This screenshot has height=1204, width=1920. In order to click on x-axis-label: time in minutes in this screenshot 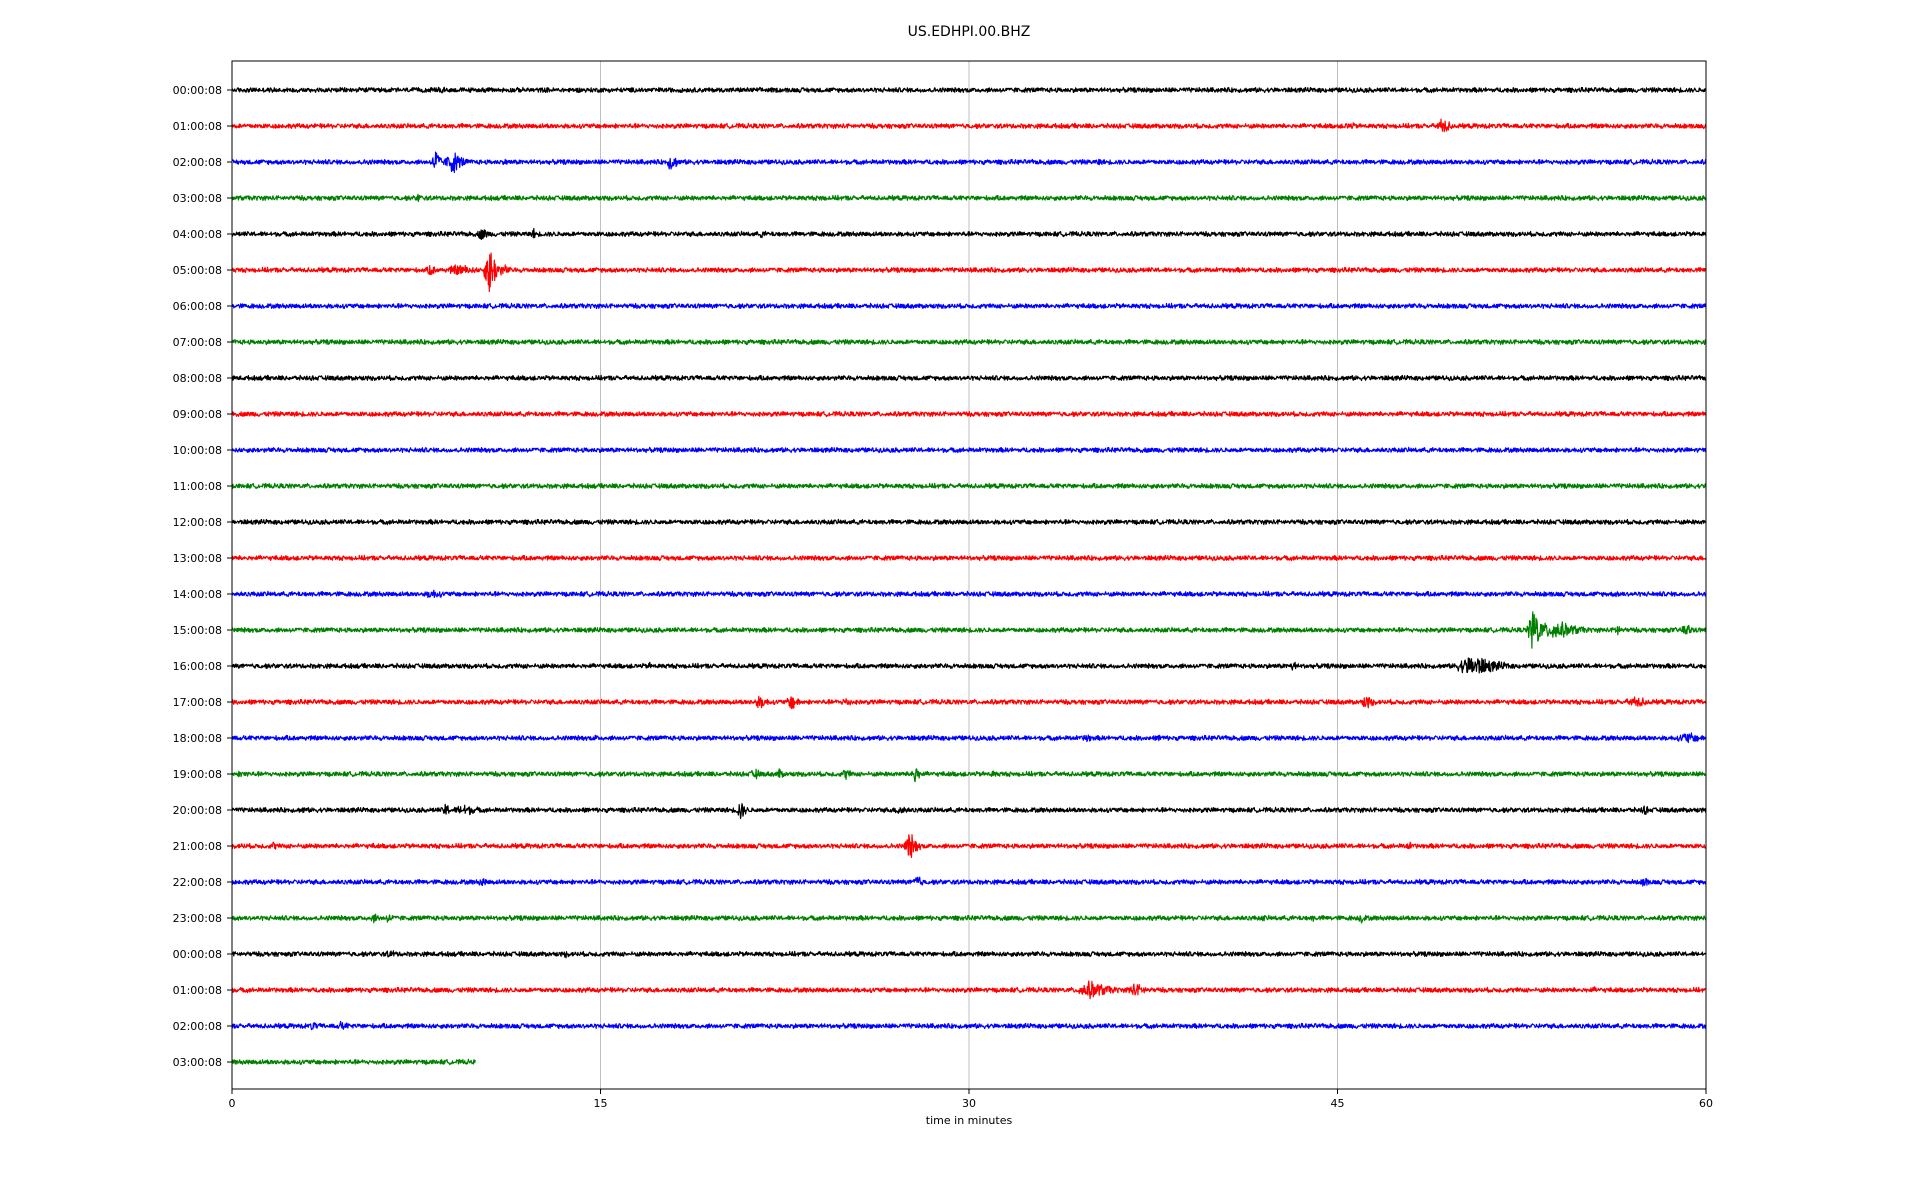, I will do `click(969, 1120)`.